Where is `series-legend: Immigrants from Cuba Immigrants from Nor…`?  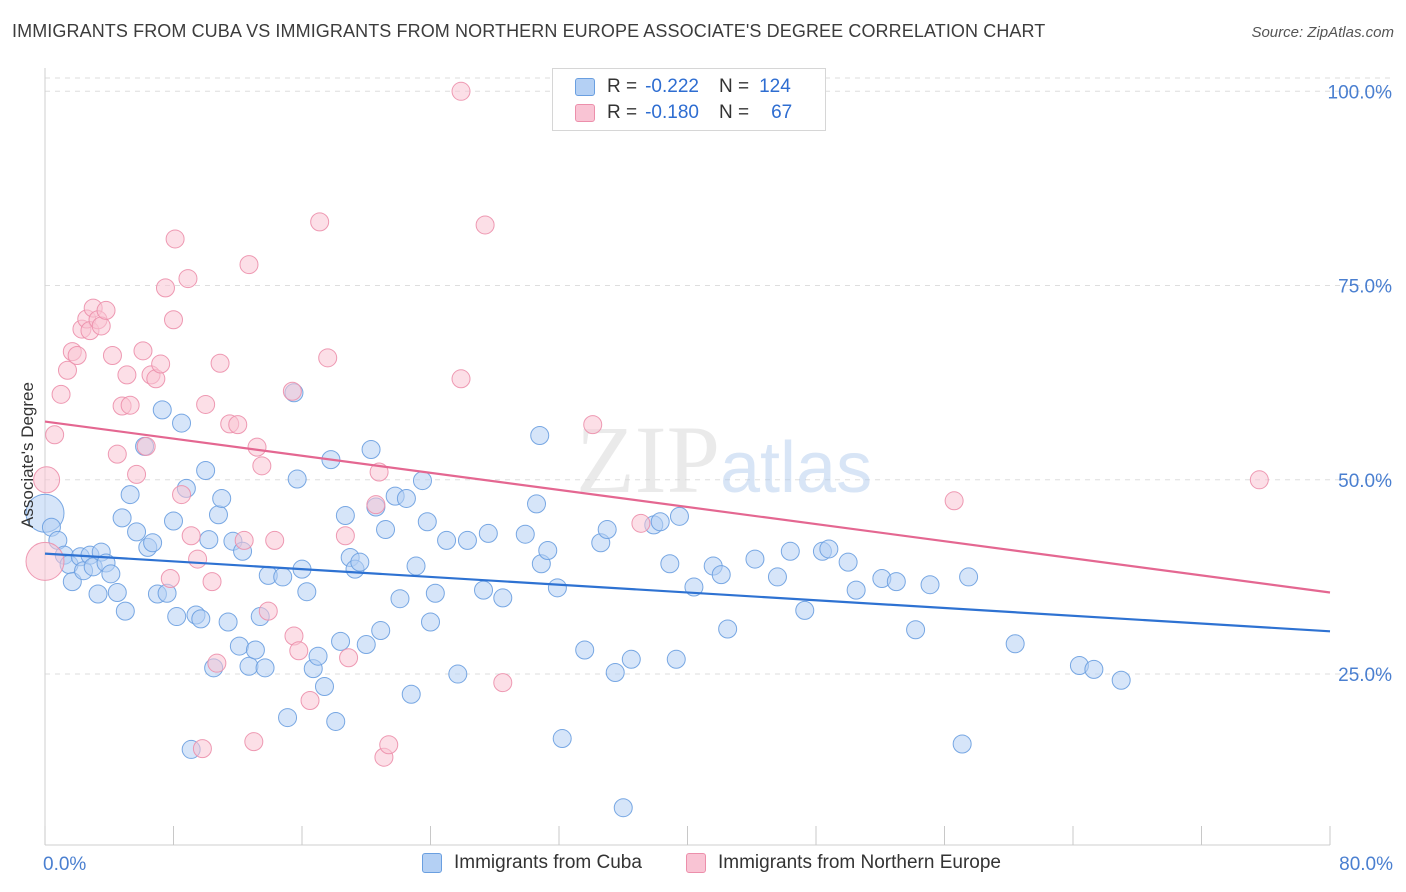 series-legend: Immigrants from Cuba Immigrants from Nor… is located at coordinates (703, 865).